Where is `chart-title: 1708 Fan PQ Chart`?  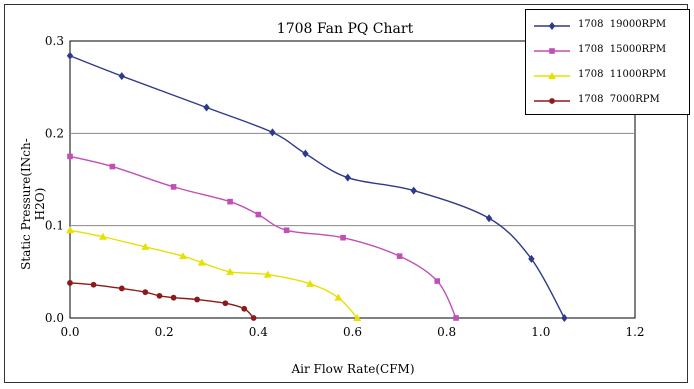
chart-title: 1708 Fan PQ Chart is located at coordinates (345, 29).